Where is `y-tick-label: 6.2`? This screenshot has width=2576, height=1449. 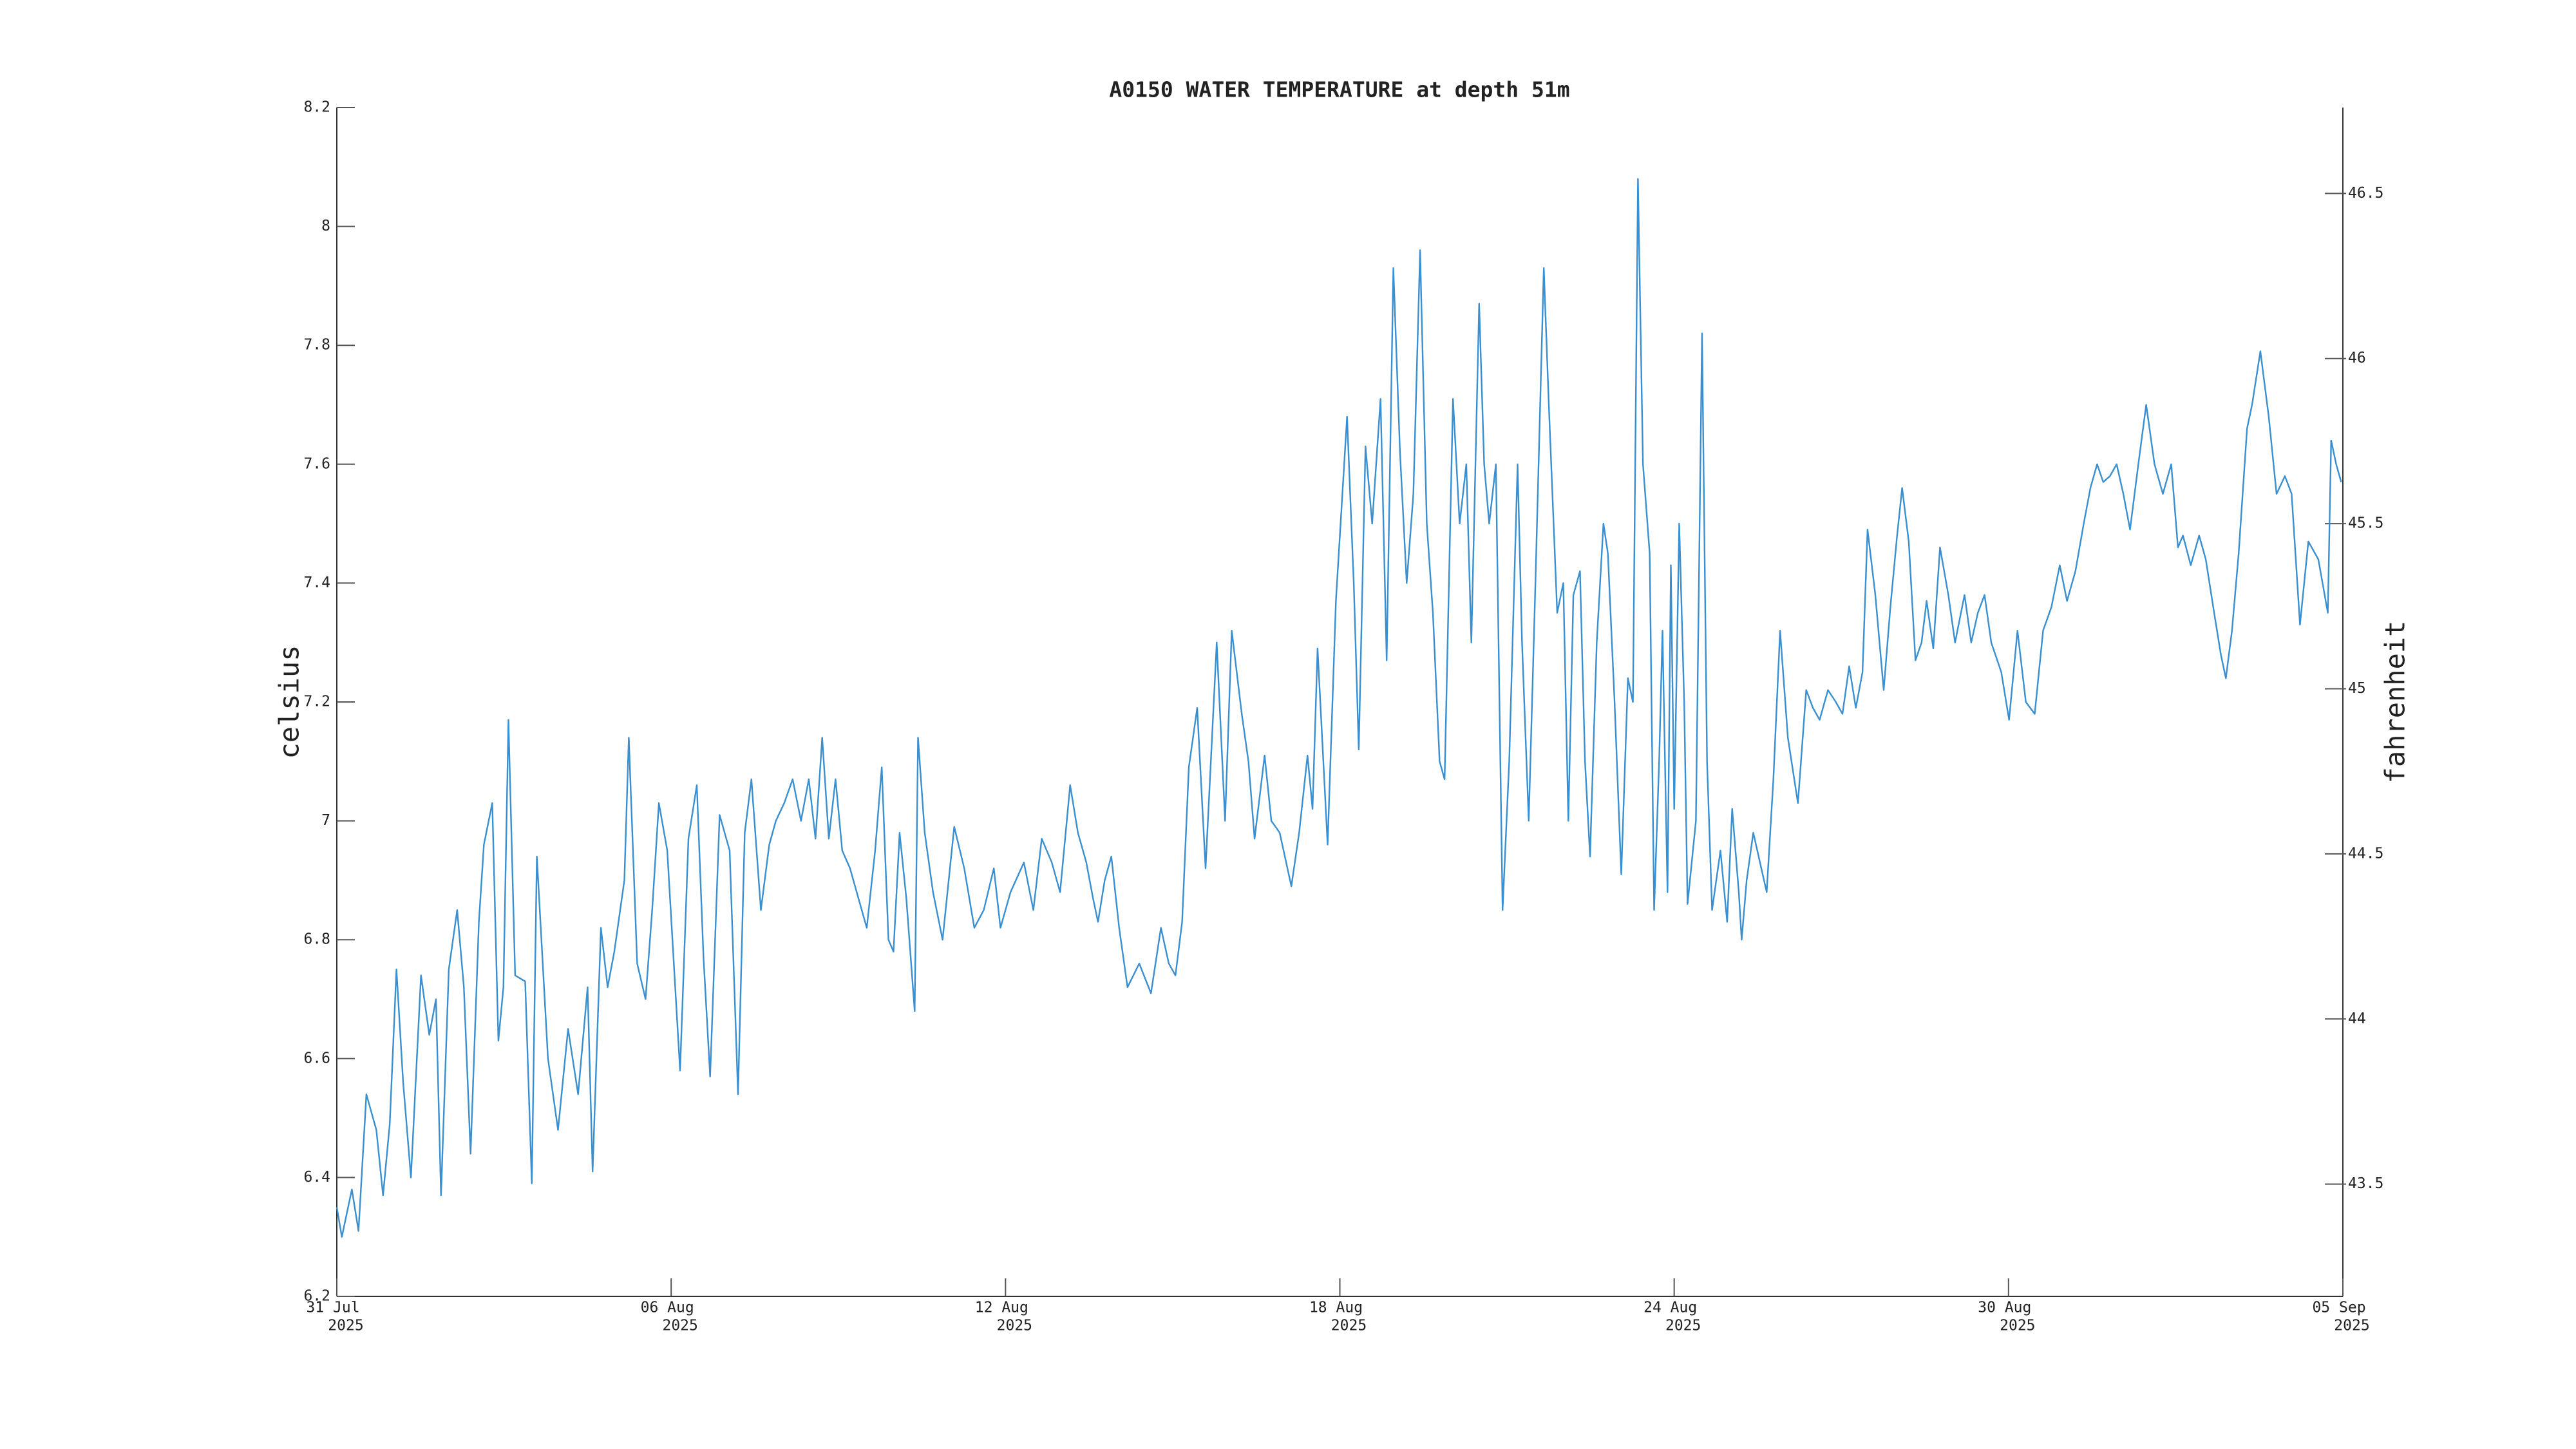 y-tick-label: 6.2 is located at coordinates (317, 1296).